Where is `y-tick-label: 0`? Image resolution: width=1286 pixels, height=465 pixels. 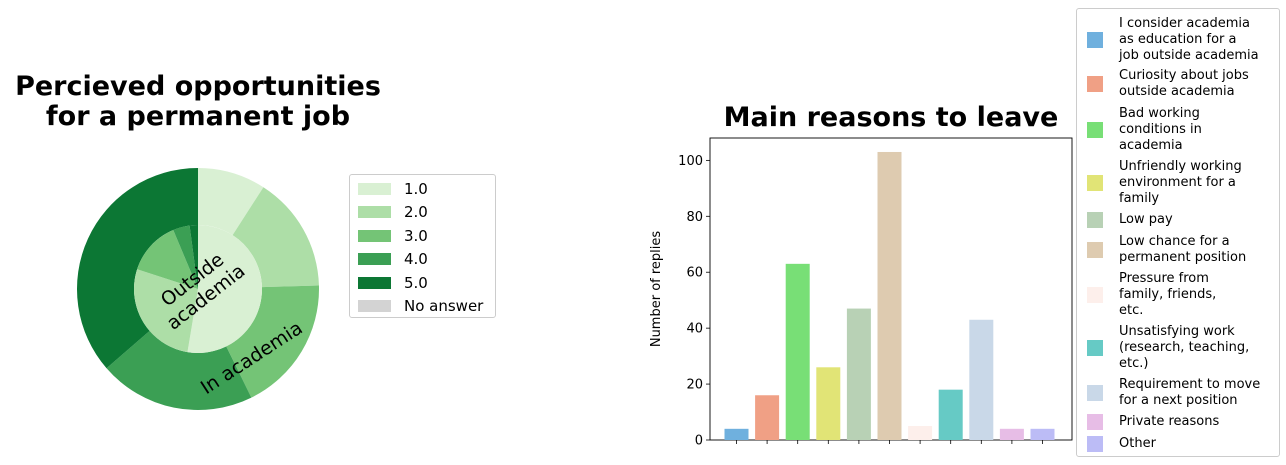
y-tick-label: 0 is located at coordinates (699, 441).